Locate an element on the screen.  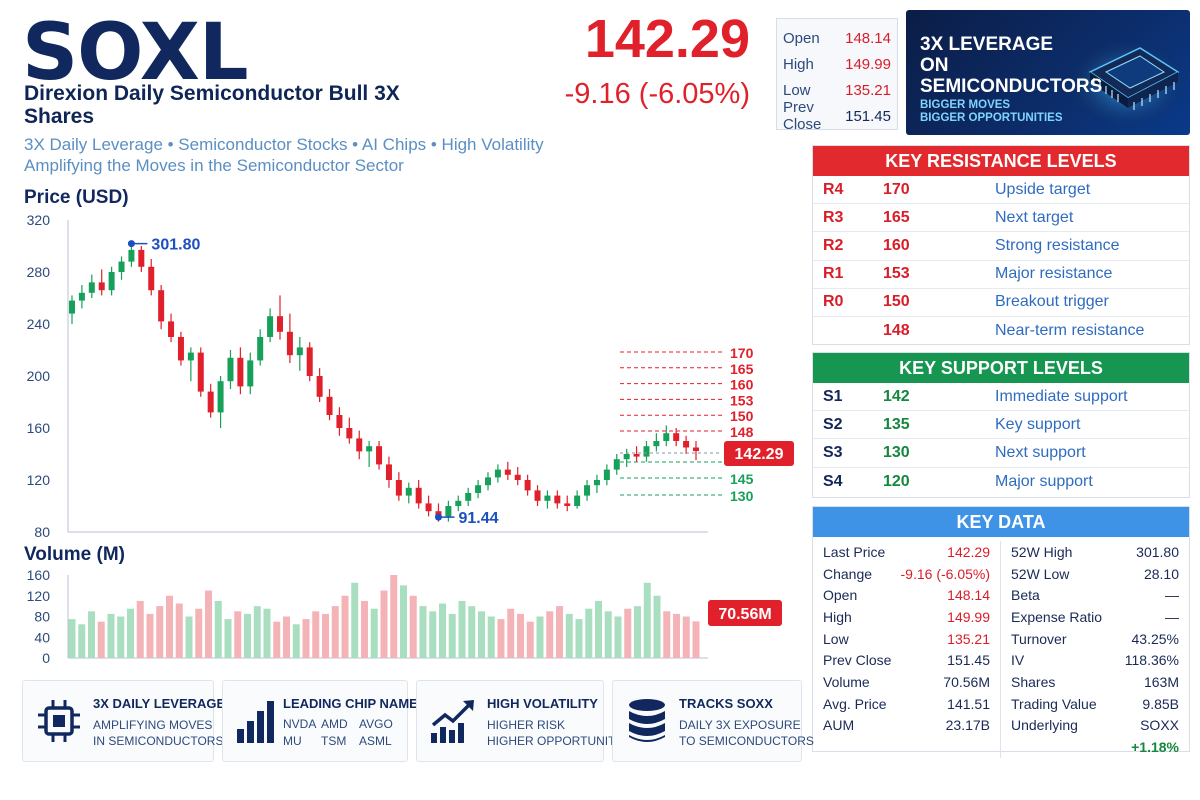
key-data-header: KEY DATA is located at coordinates (1001, 522).